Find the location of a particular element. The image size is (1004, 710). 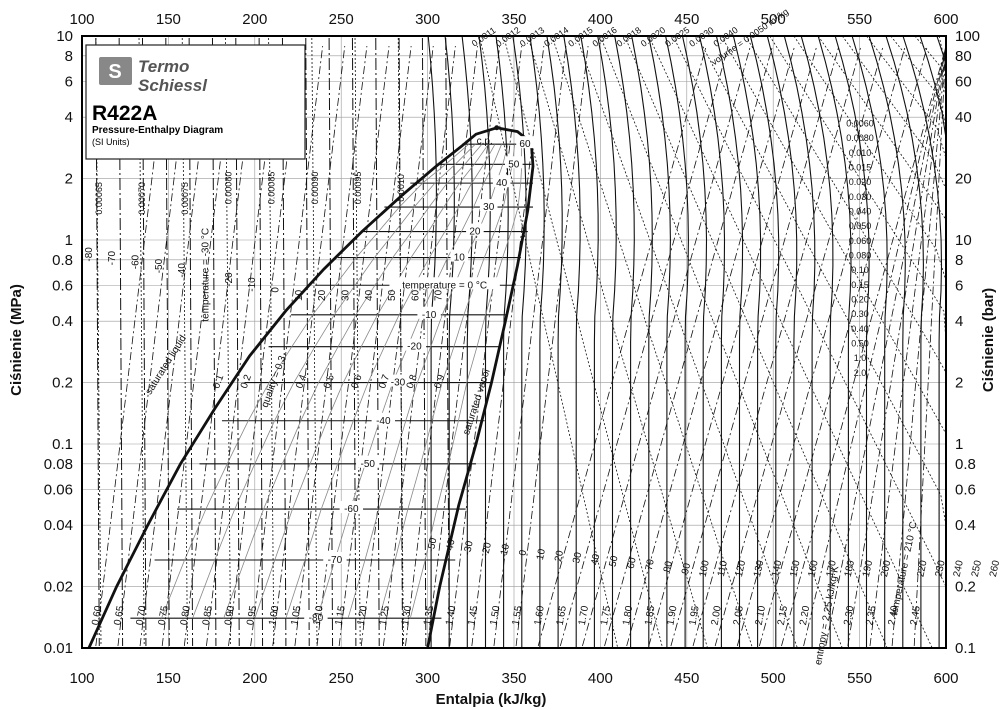

y-tick-label-left: 2 is located at coordinates (69, 179).